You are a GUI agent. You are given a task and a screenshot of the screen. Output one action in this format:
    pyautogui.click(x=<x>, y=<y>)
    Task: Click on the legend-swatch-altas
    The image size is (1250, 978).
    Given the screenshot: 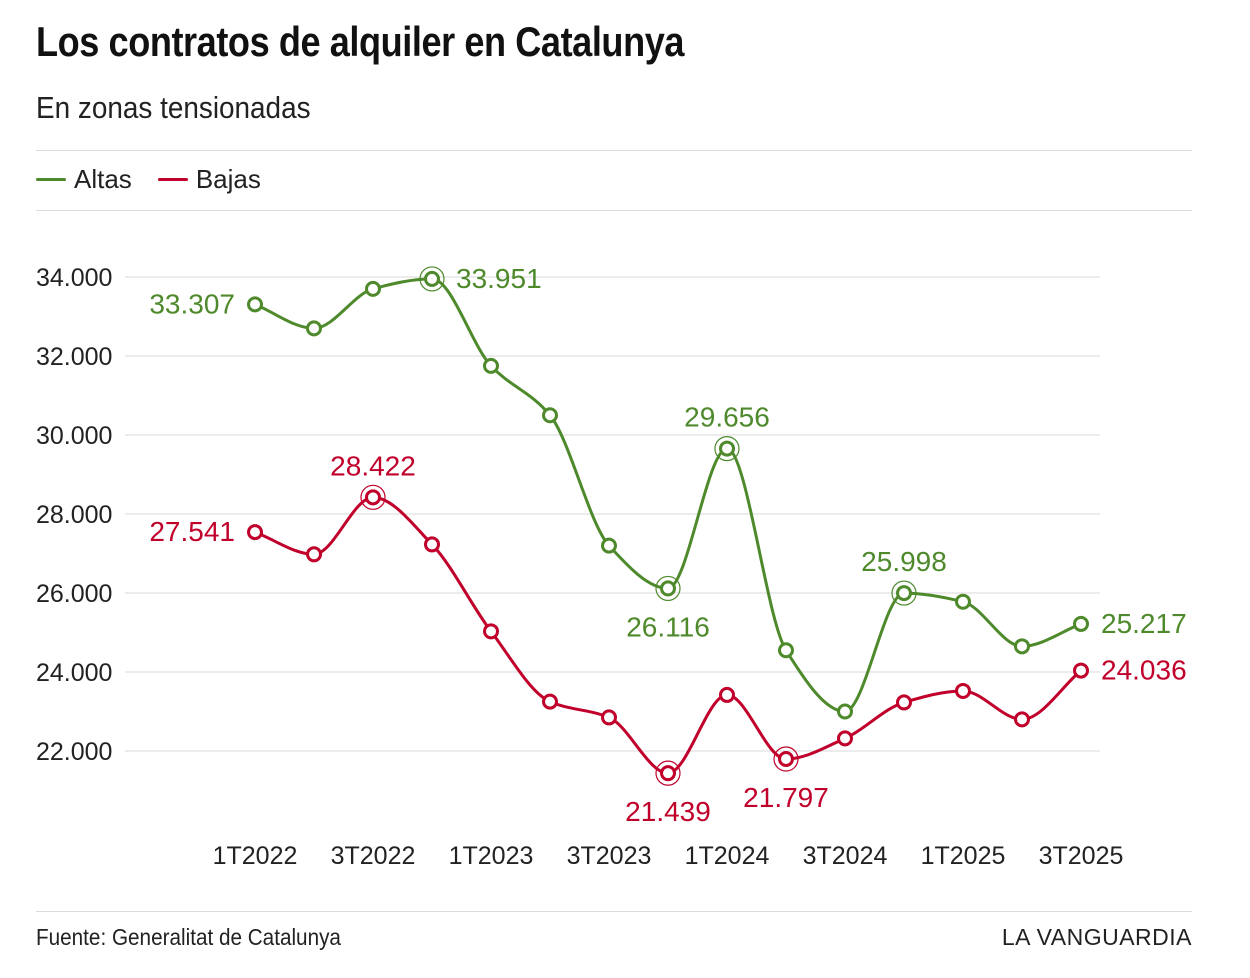 What is the action you would take?
    pyautogui.click(x=51, y=179)
    